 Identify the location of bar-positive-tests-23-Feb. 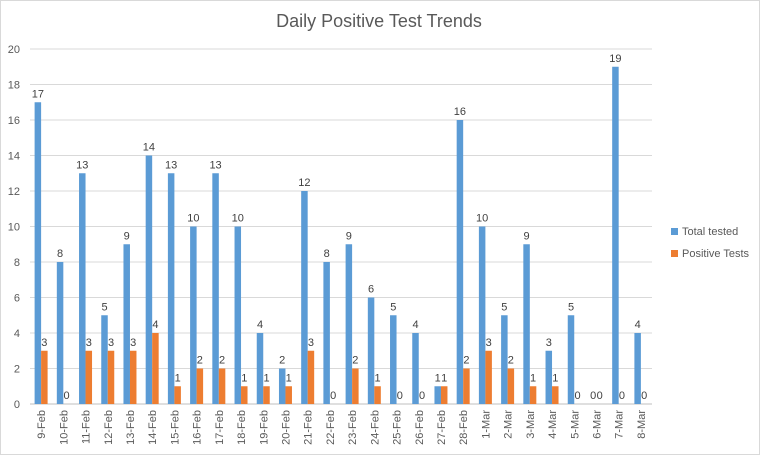
(355, 386).